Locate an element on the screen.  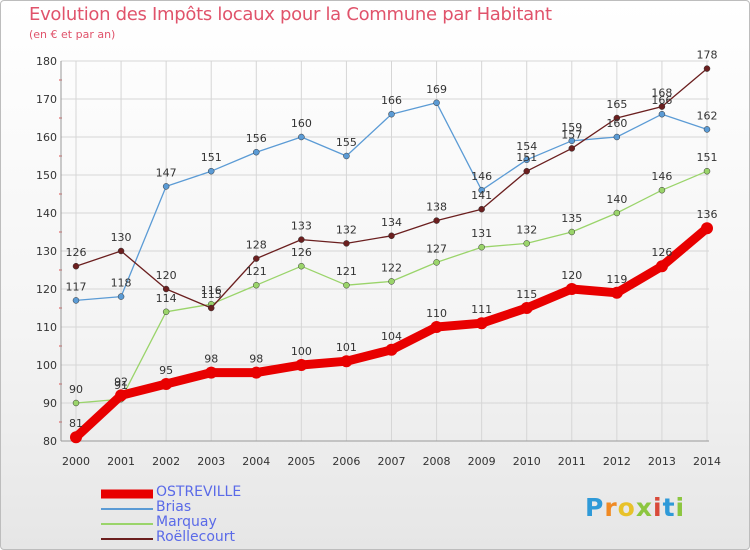
y-tick-label: 80 is located at coordinates (50, 441).